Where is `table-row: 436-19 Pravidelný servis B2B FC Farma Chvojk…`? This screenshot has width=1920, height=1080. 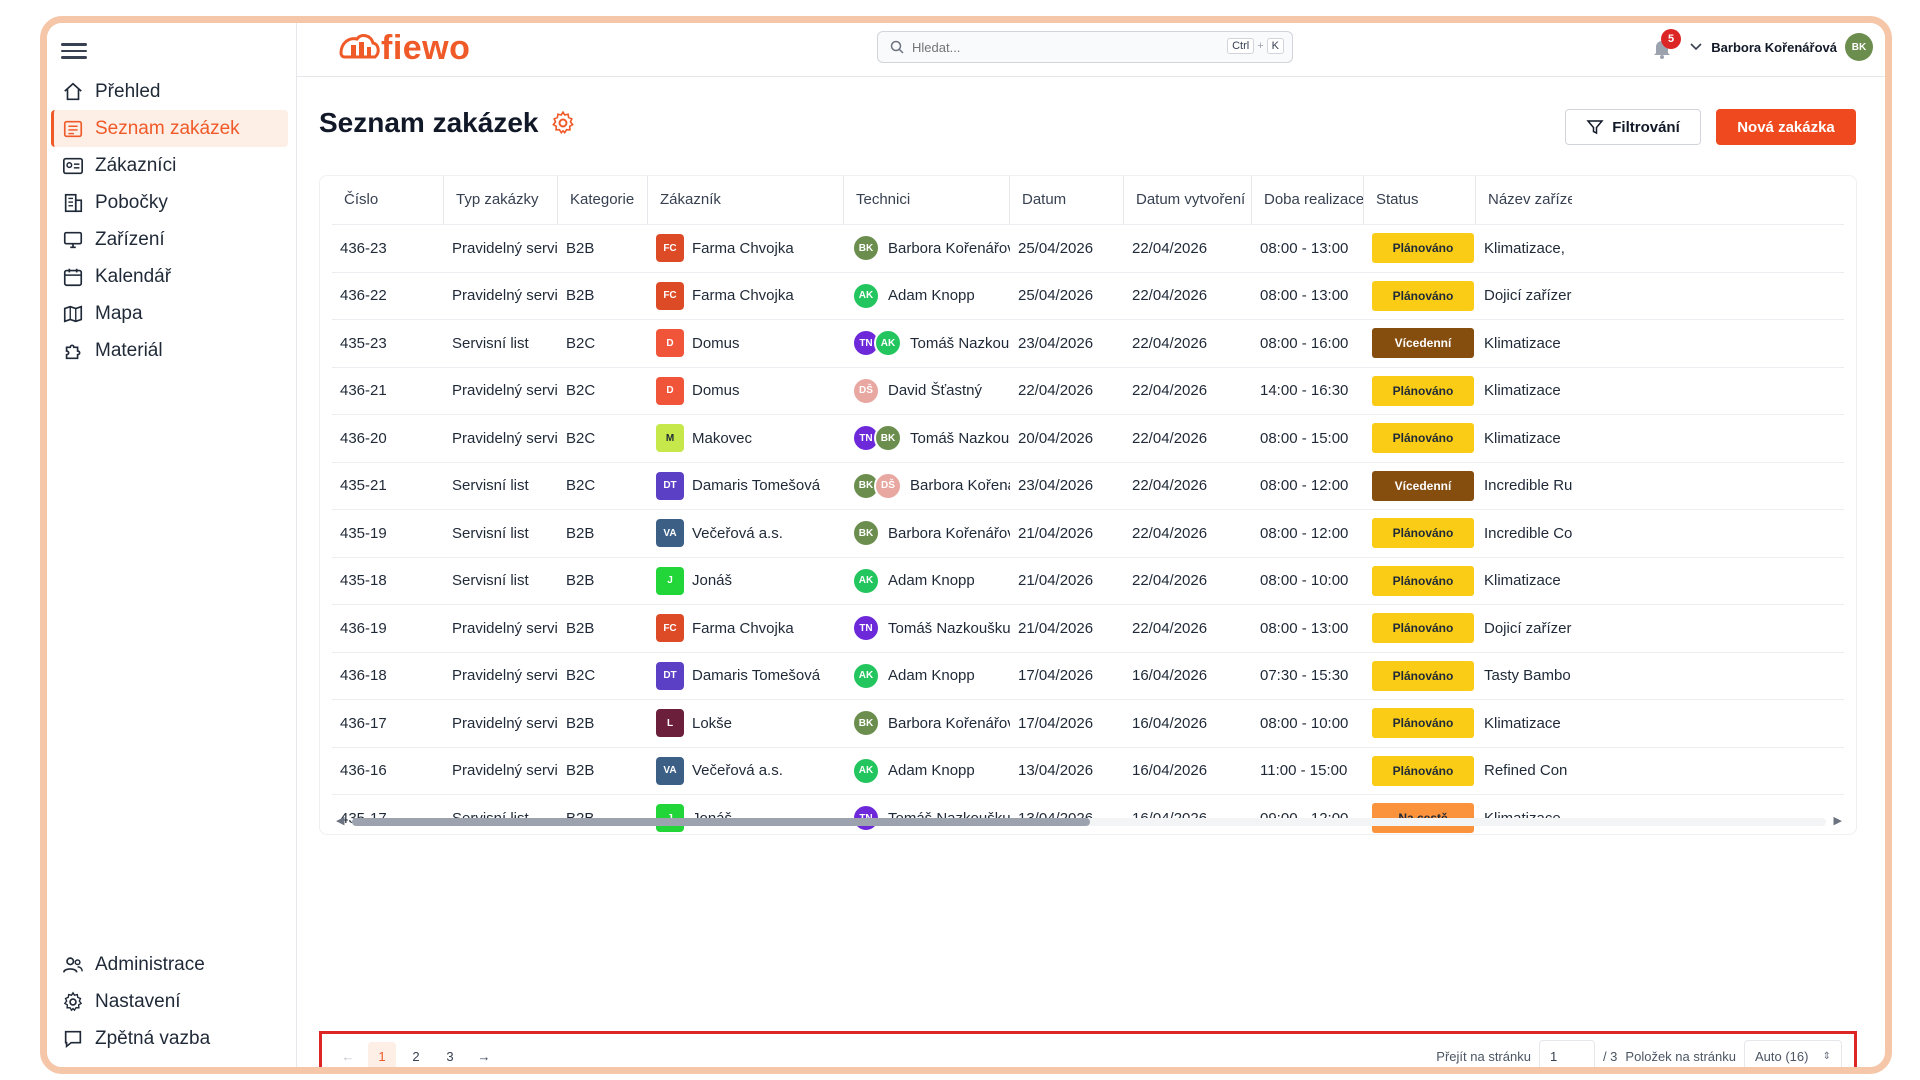 table-row: 436-19 Pravidelný servis B2B FC Farma Chvojk… is located at coordinates (1088, 628).